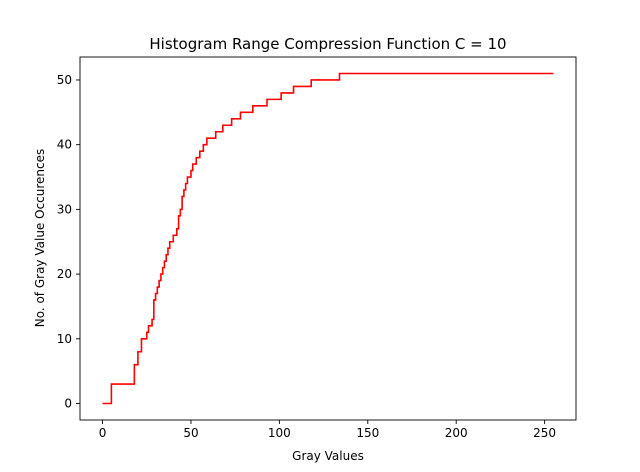 This screenshot has width=640, height=472. I want to click on y-tick-label-10: 10, so click(64, 339).